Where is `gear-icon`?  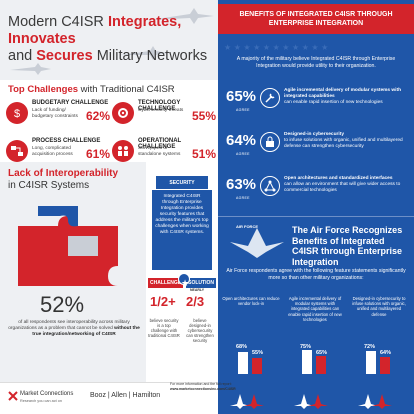
gear-icon is located at coordinates (123, 113).